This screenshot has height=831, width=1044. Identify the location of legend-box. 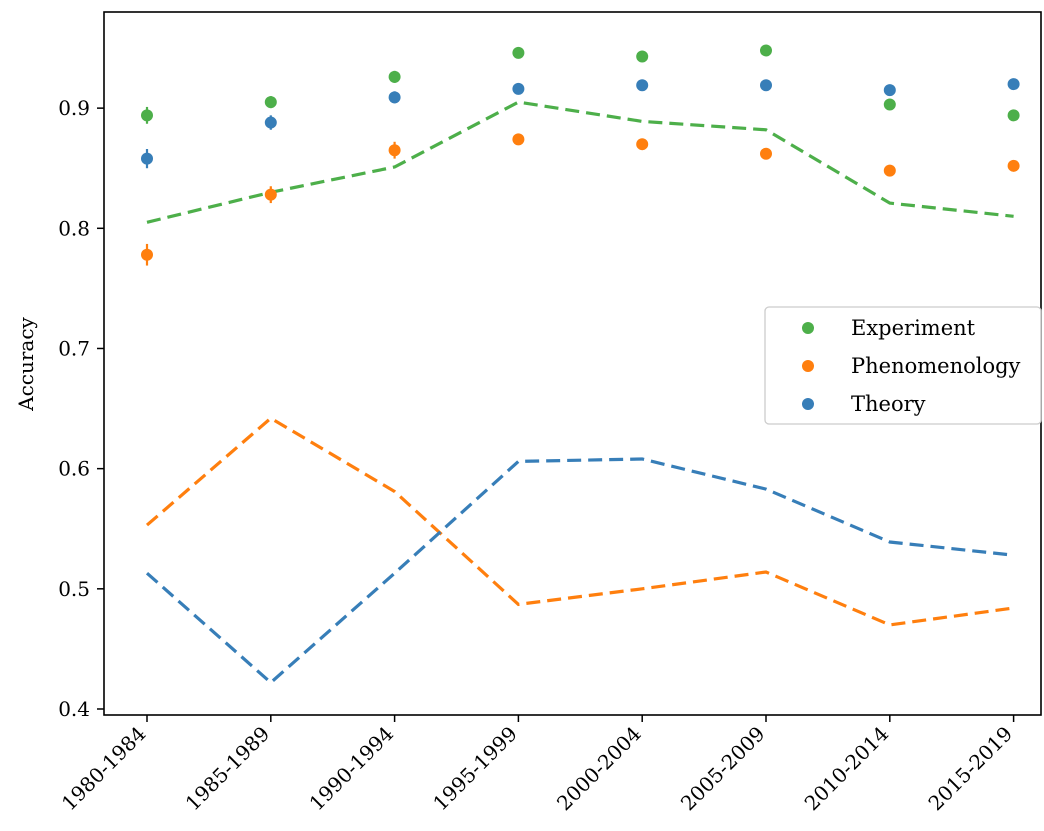
(903, 365).